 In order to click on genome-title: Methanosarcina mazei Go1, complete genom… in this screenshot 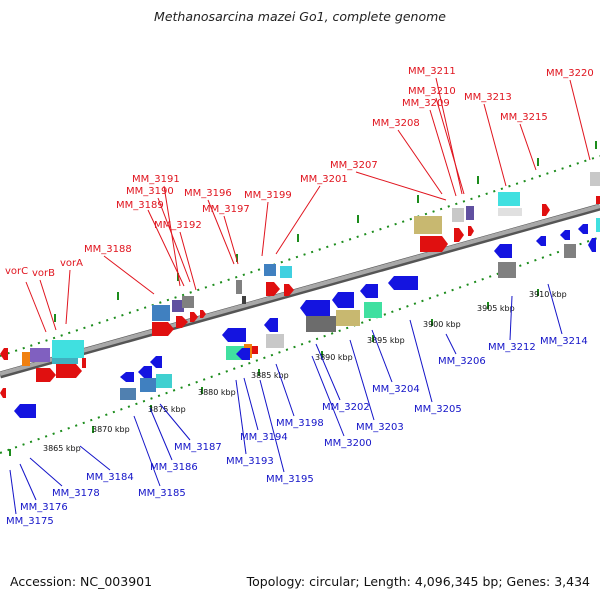, I will do `click(300, 16)`.